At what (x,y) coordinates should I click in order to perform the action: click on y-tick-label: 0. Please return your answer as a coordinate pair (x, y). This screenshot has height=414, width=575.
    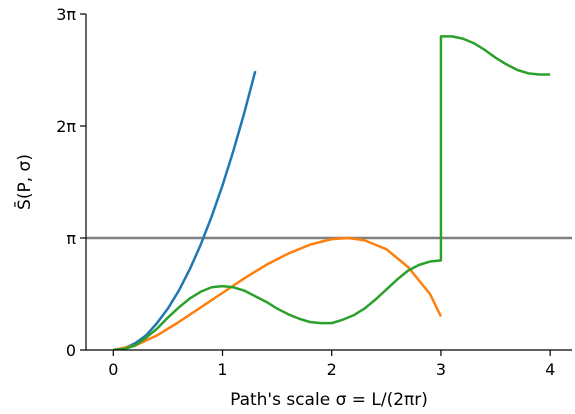
    Looking at the image, I should click on (71, 350).